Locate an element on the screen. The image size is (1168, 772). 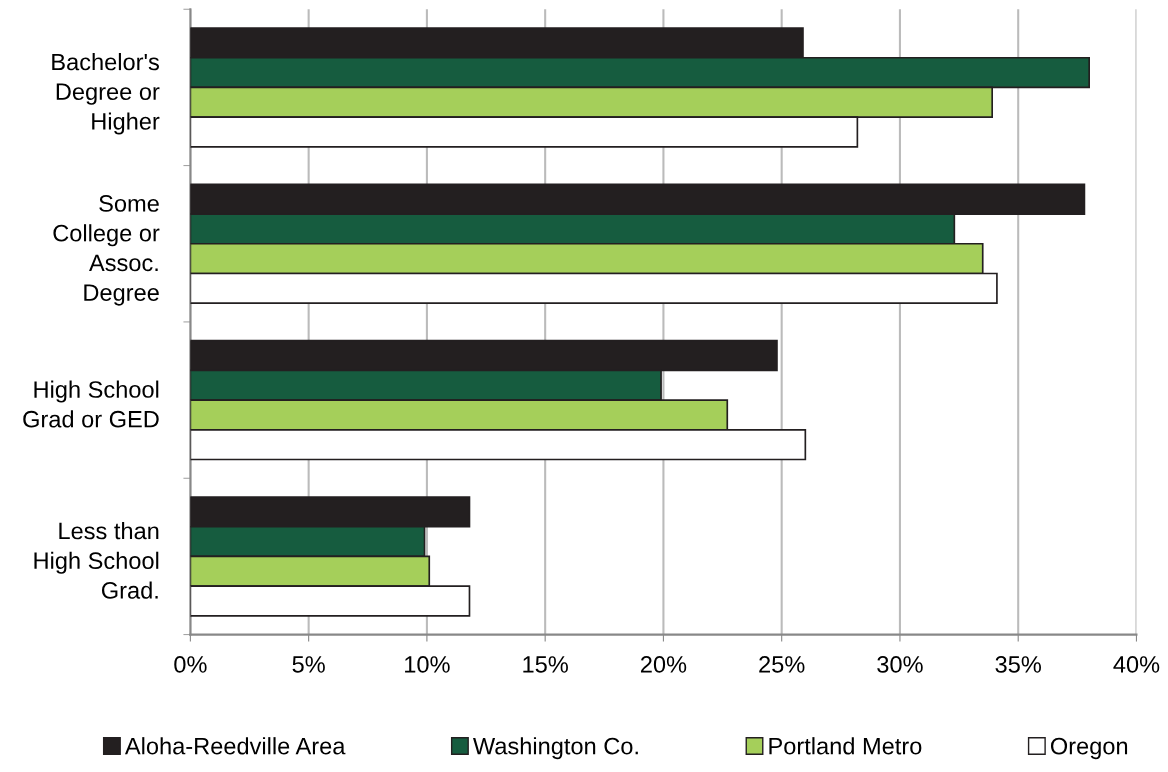
x-tick-label: 25% is located at coordinates (782, 664).